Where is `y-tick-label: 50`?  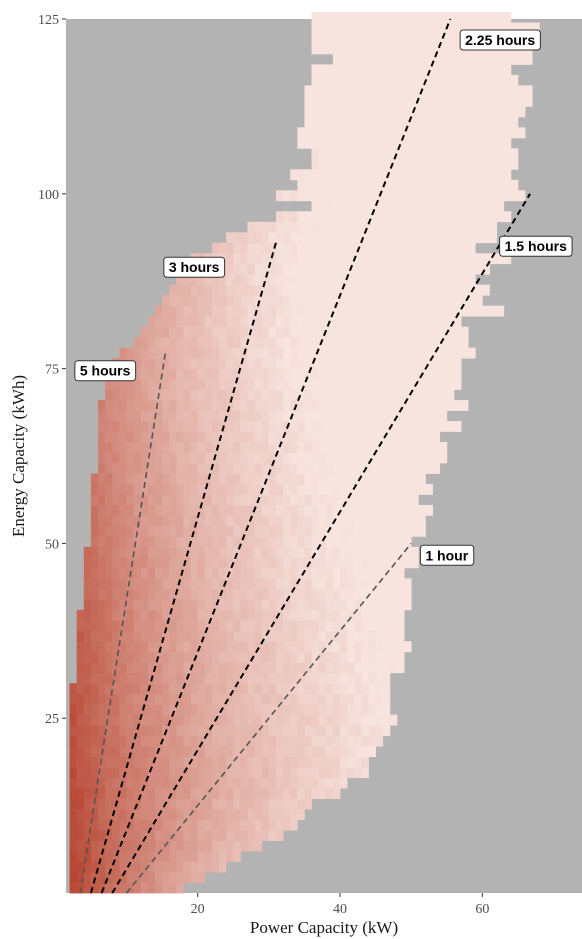
y-tick-label: 50 is located at coordinates (52, 544).